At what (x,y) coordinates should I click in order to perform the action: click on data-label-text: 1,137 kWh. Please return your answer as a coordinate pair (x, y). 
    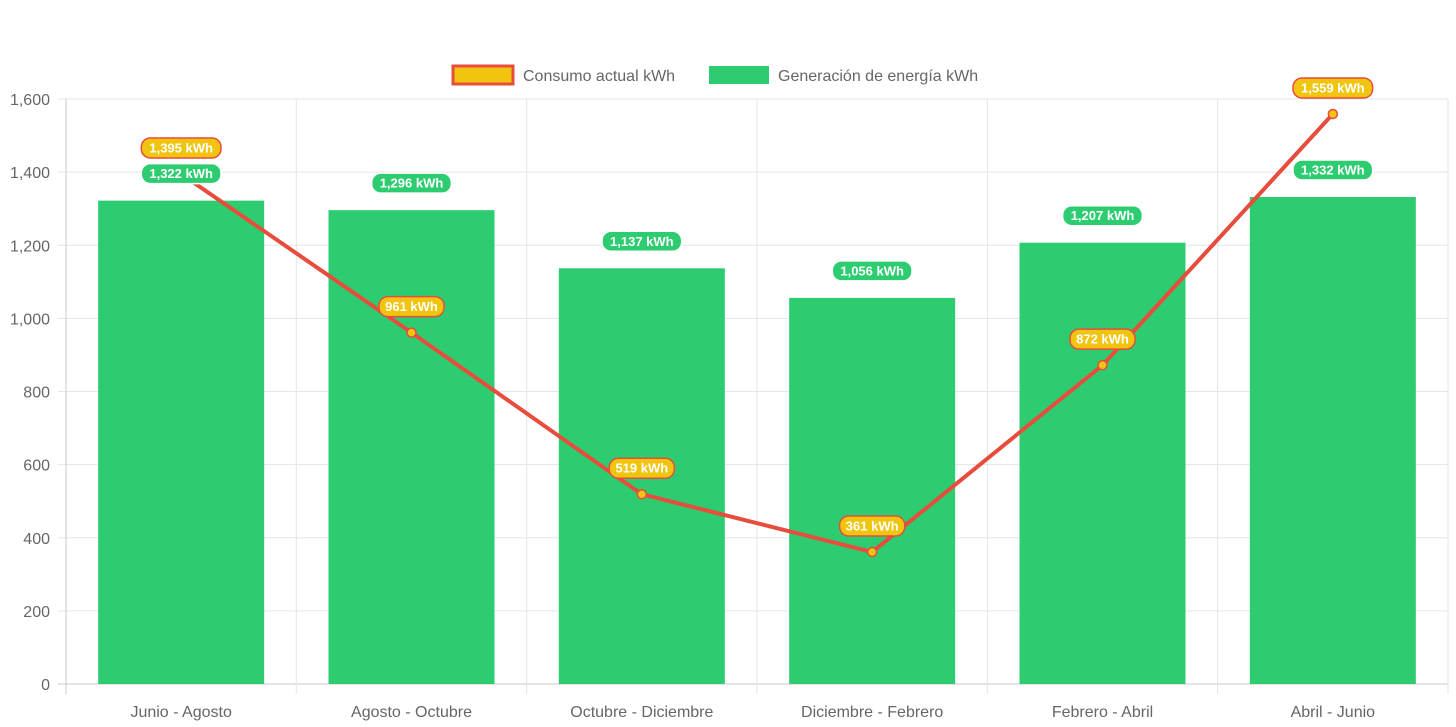
    Looking at the image, I should click on (642, 241).